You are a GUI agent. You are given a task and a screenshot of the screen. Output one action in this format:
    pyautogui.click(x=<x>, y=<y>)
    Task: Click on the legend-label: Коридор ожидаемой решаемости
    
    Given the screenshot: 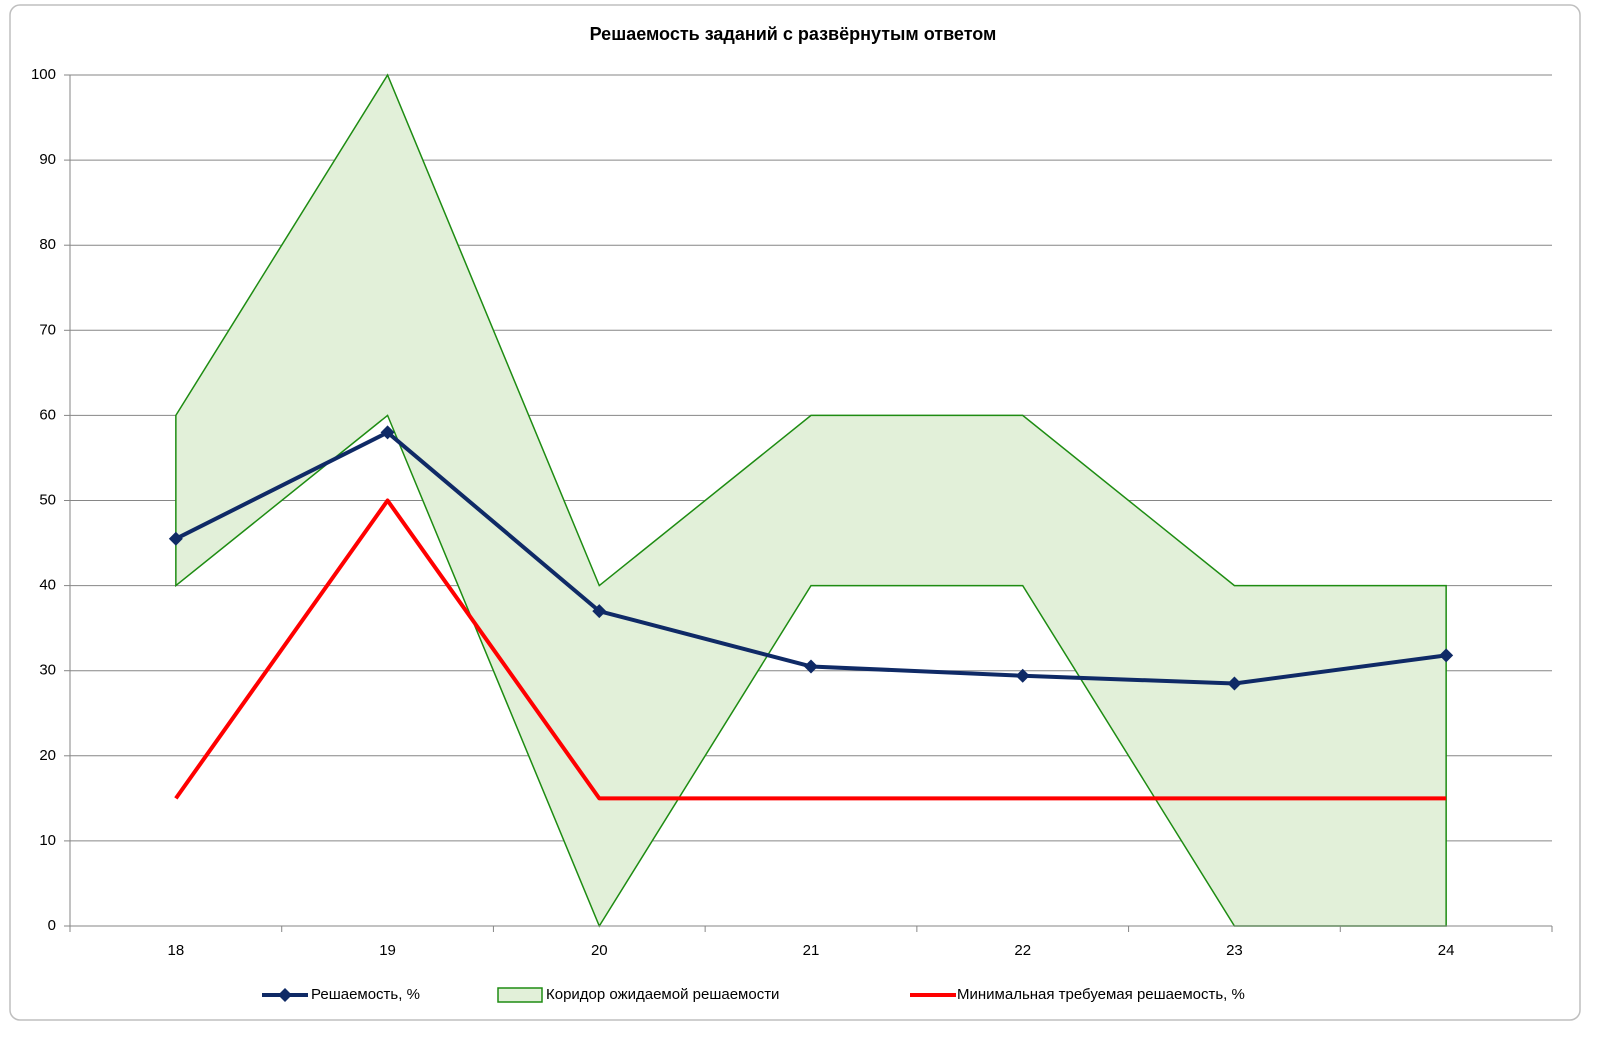 What is the action you would take?
    pyautogui.click(x=662, y=994)
    